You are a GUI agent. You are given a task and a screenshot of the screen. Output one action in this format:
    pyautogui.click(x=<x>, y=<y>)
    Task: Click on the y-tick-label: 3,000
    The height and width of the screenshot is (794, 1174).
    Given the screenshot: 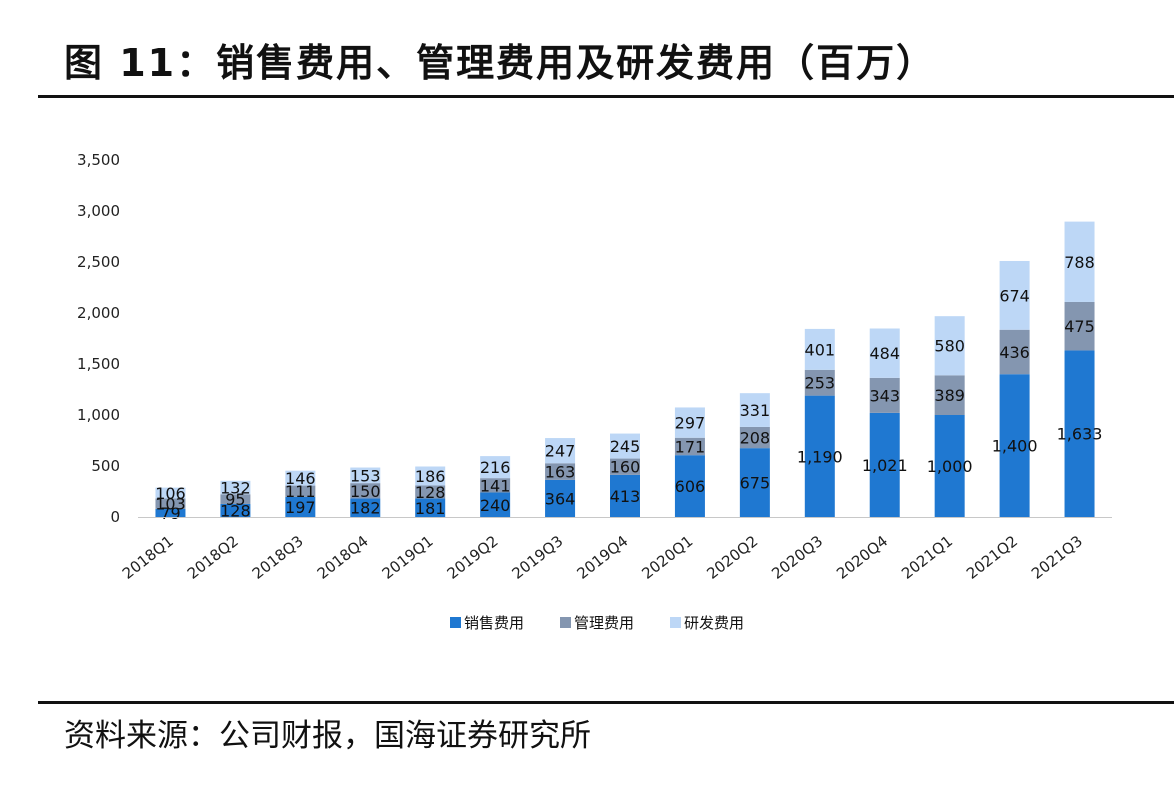 What is the action you would take?
    pyautogui.click(x=98, y=211)
    